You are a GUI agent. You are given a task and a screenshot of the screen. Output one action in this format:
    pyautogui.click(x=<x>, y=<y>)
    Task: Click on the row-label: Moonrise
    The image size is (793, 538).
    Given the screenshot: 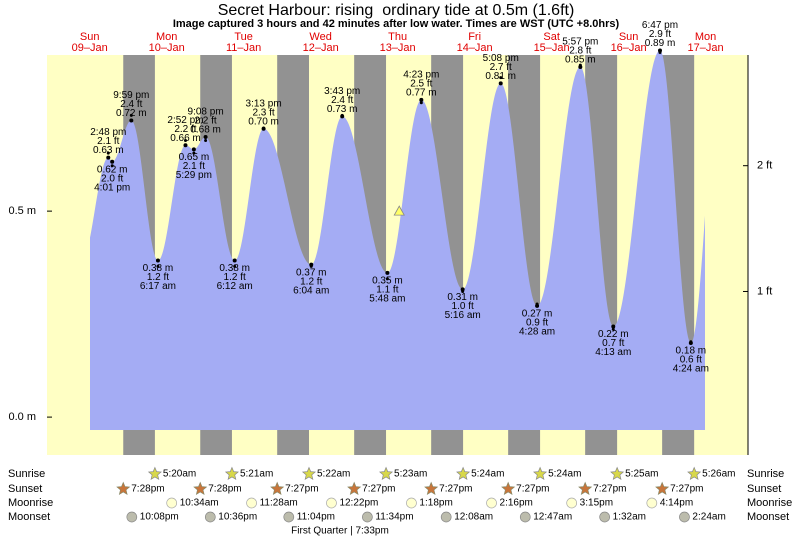 What is the action you would take?
    pyautogui.click(x=769, y=503)
    